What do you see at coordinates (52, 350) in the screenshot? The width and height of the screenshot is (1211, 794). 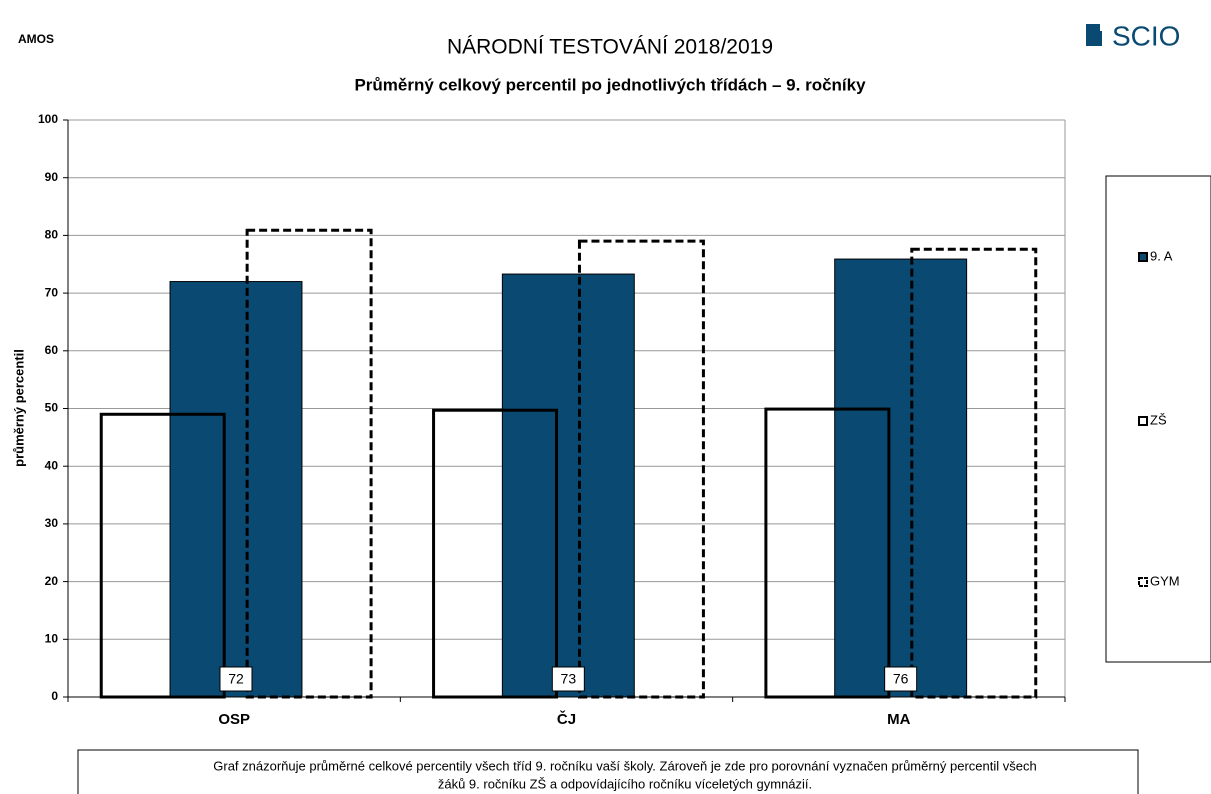 I see `y-tick-label: 60` at bounding box center [52, 350].